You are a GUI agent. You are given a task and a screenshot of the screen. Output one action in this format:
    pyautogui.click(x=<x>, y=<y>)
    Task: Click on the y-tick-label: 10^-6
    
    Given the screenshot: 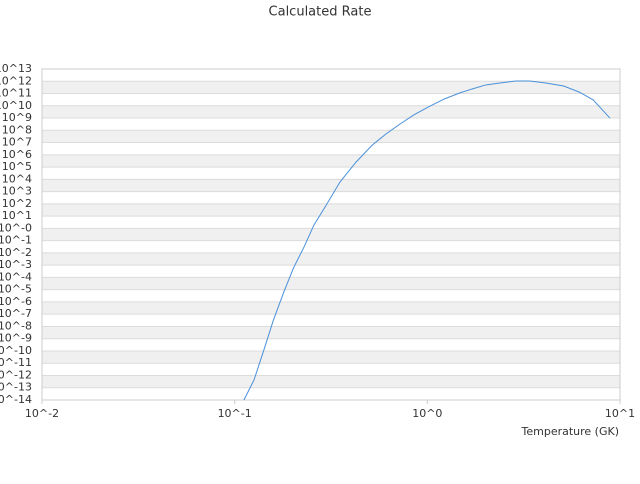 What is the action you would take?
    pyautogui.click(x=16, y=301)
    